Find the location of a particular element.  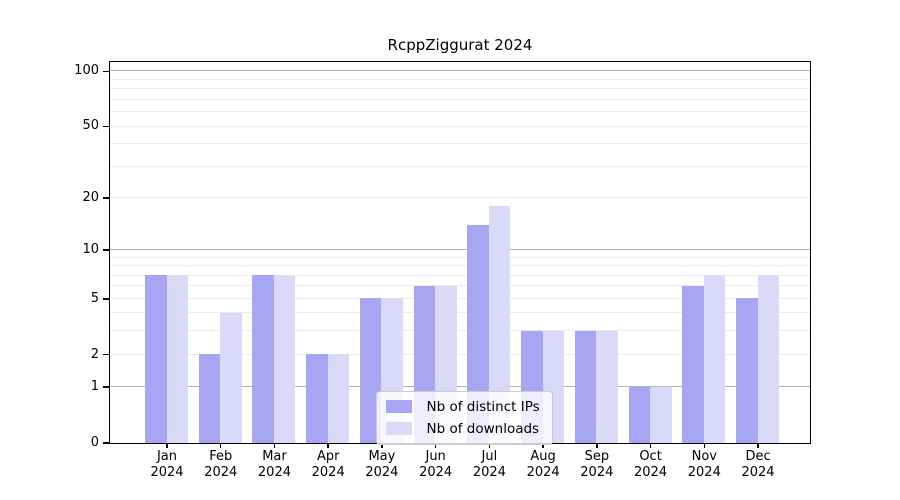

x-tick-mark-oct is located at coordinates (650, 445).